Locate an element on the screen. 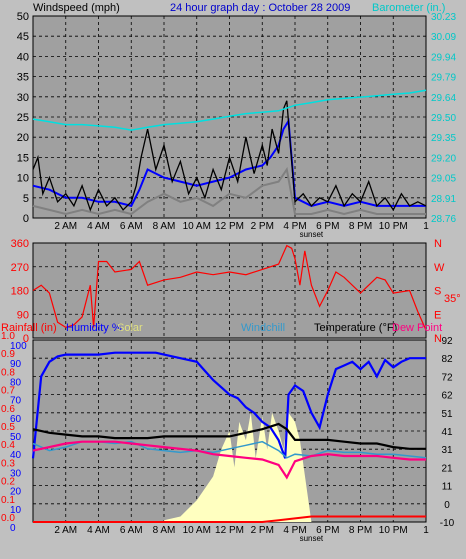 Image resolution: width=466 pixels, height=559 pixels. barometer-tick-label: 29.94 is located at coordinates (443, 57).